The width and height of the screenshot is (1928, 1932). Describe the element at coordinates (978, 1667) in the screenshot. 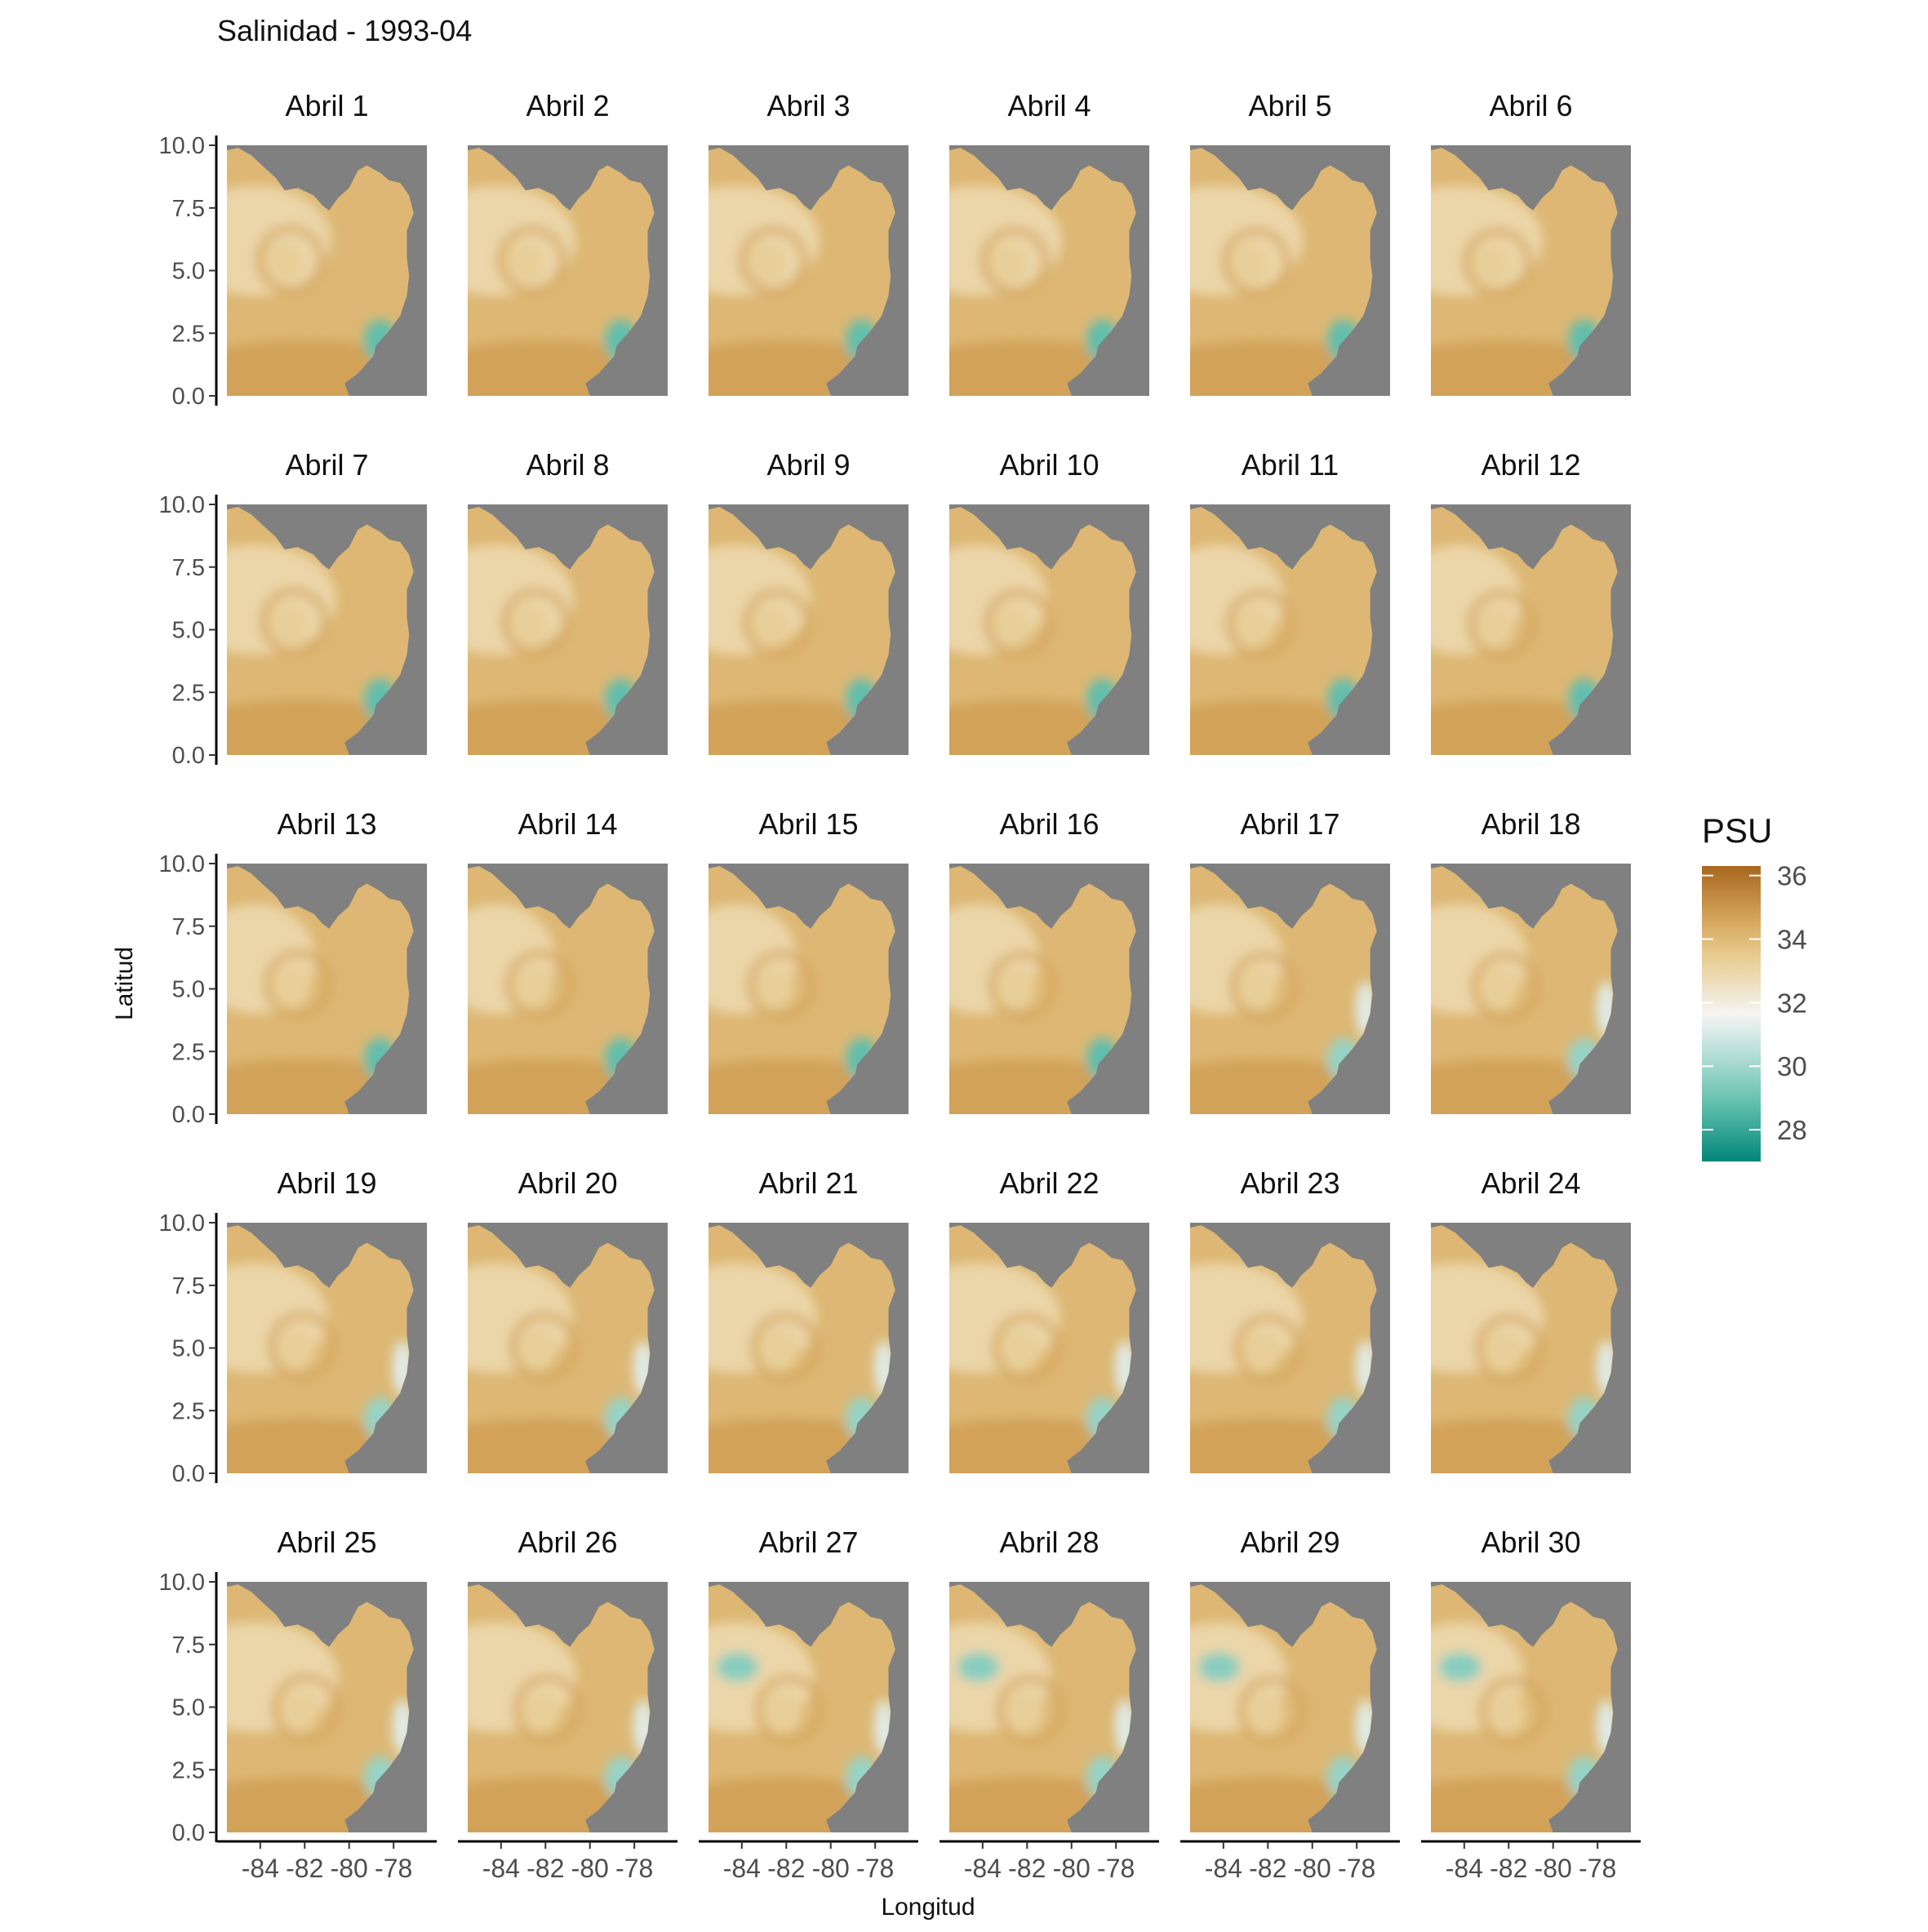

I see `offshore-fresh-patch` at that location.